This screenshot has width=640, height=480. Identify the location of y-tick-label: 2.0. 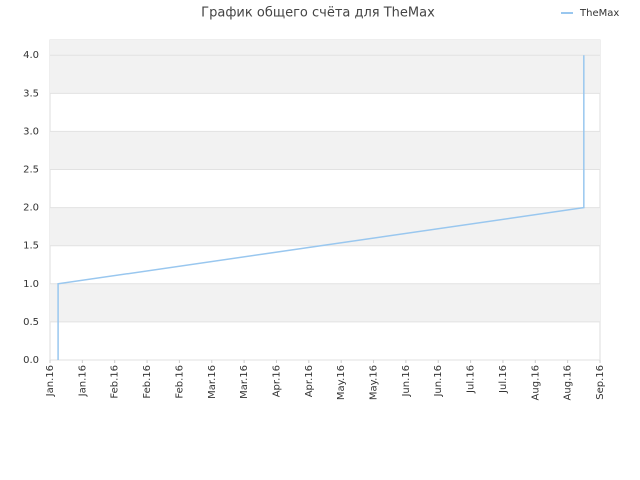
(31, 208).